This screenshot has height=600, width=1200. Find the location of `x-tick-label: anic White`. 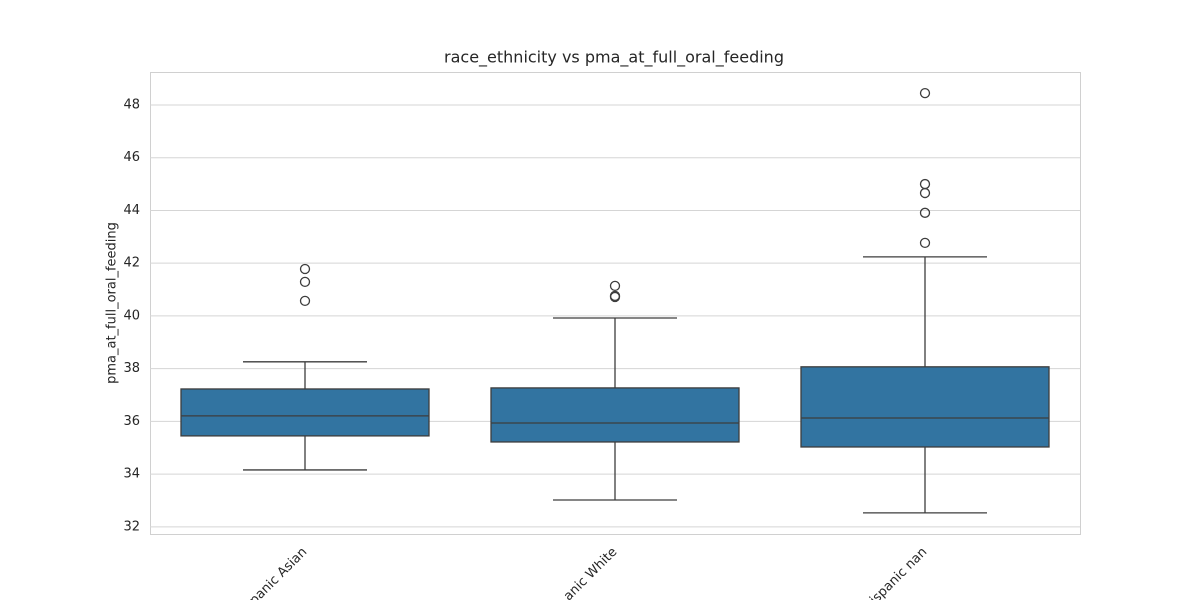

x-tick-label: anic White is located at coordinates (590, 572).